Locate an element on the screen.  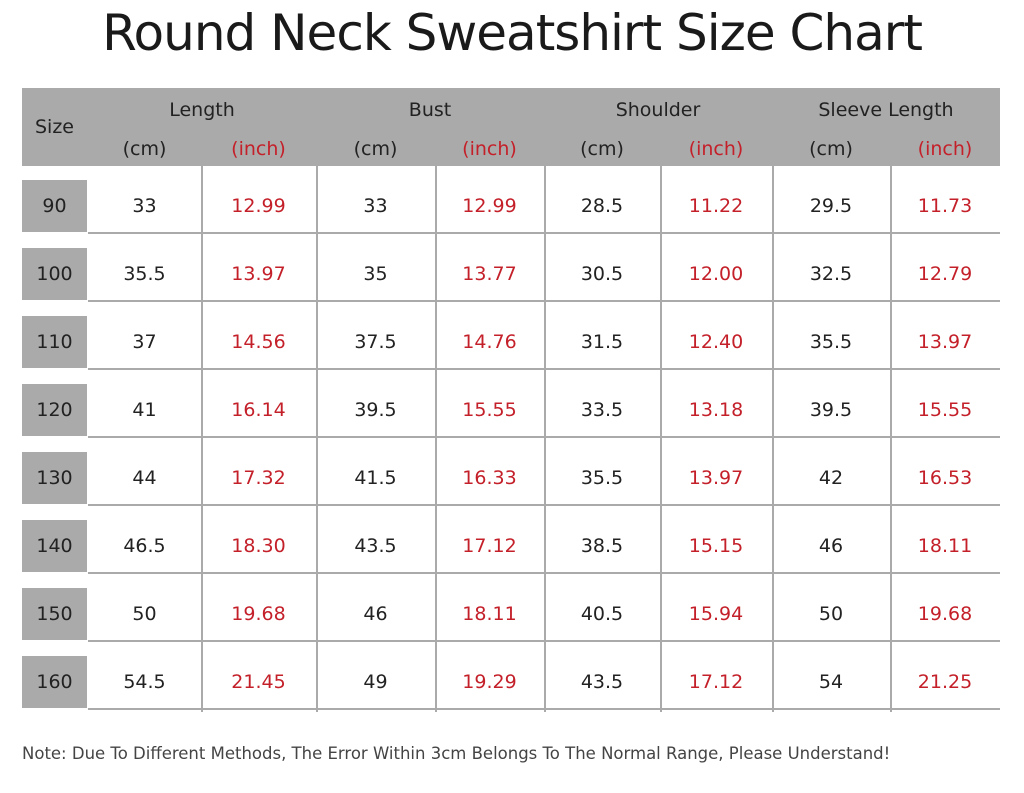
size-cell: 130 is located at coordinates (54, 478).